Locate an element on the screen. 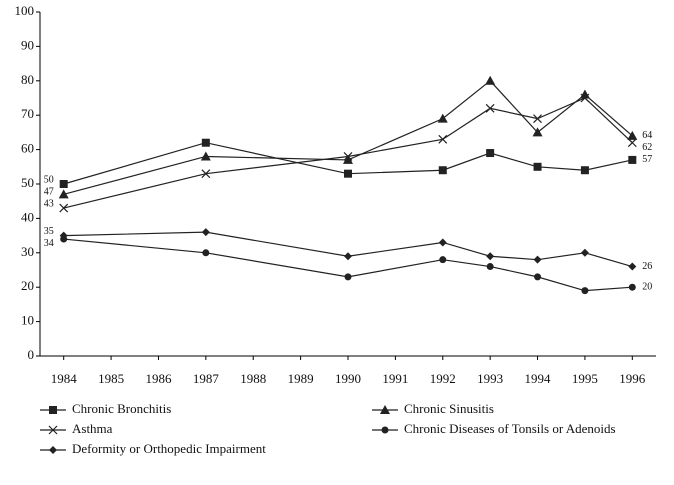 The width and height of the screenshot is (674, 485). y-tick-label: 40 is located at coordinates (27, 216).